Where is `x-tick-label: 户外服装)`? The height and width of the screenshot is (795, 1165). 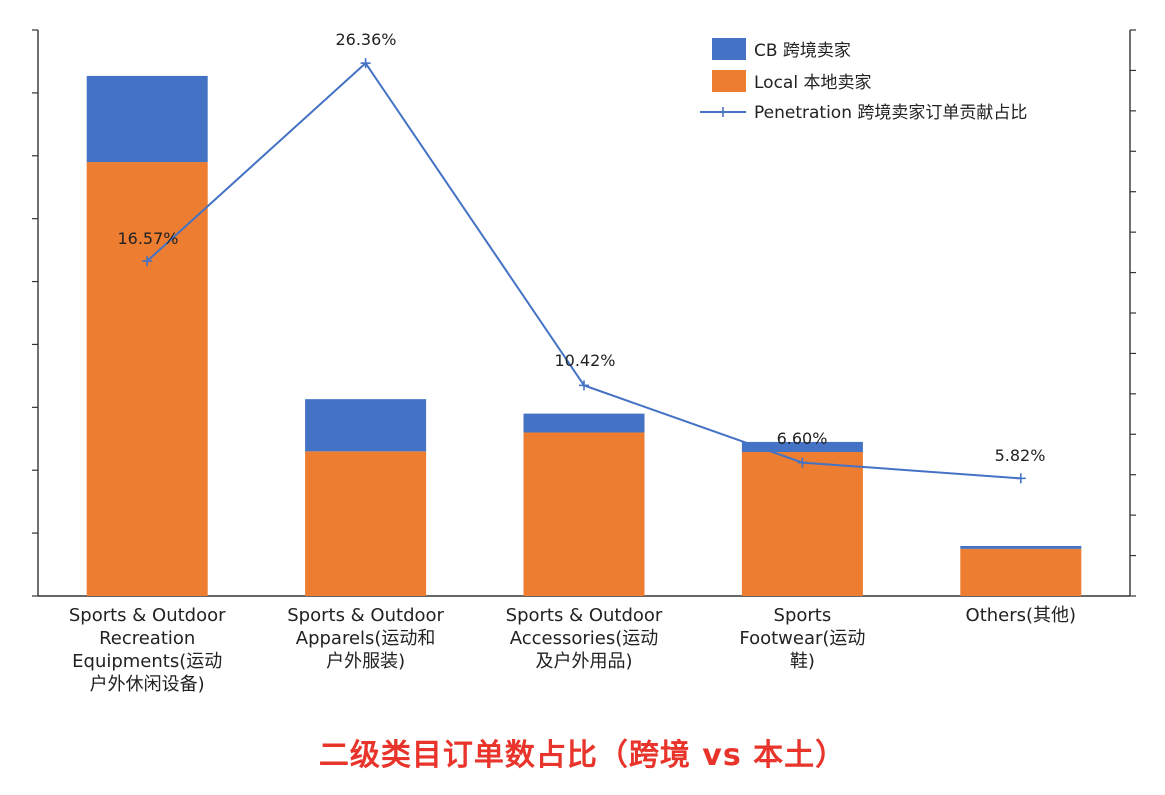
x-tick-label: 户外服装) is located at coordinates (365, 661).